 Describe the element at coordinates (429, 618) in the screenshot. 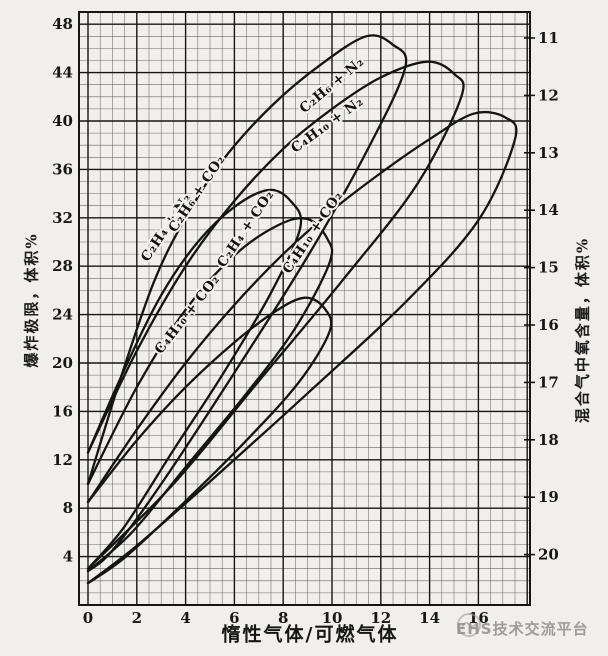

I see `x-tick-label: 14` at that location.